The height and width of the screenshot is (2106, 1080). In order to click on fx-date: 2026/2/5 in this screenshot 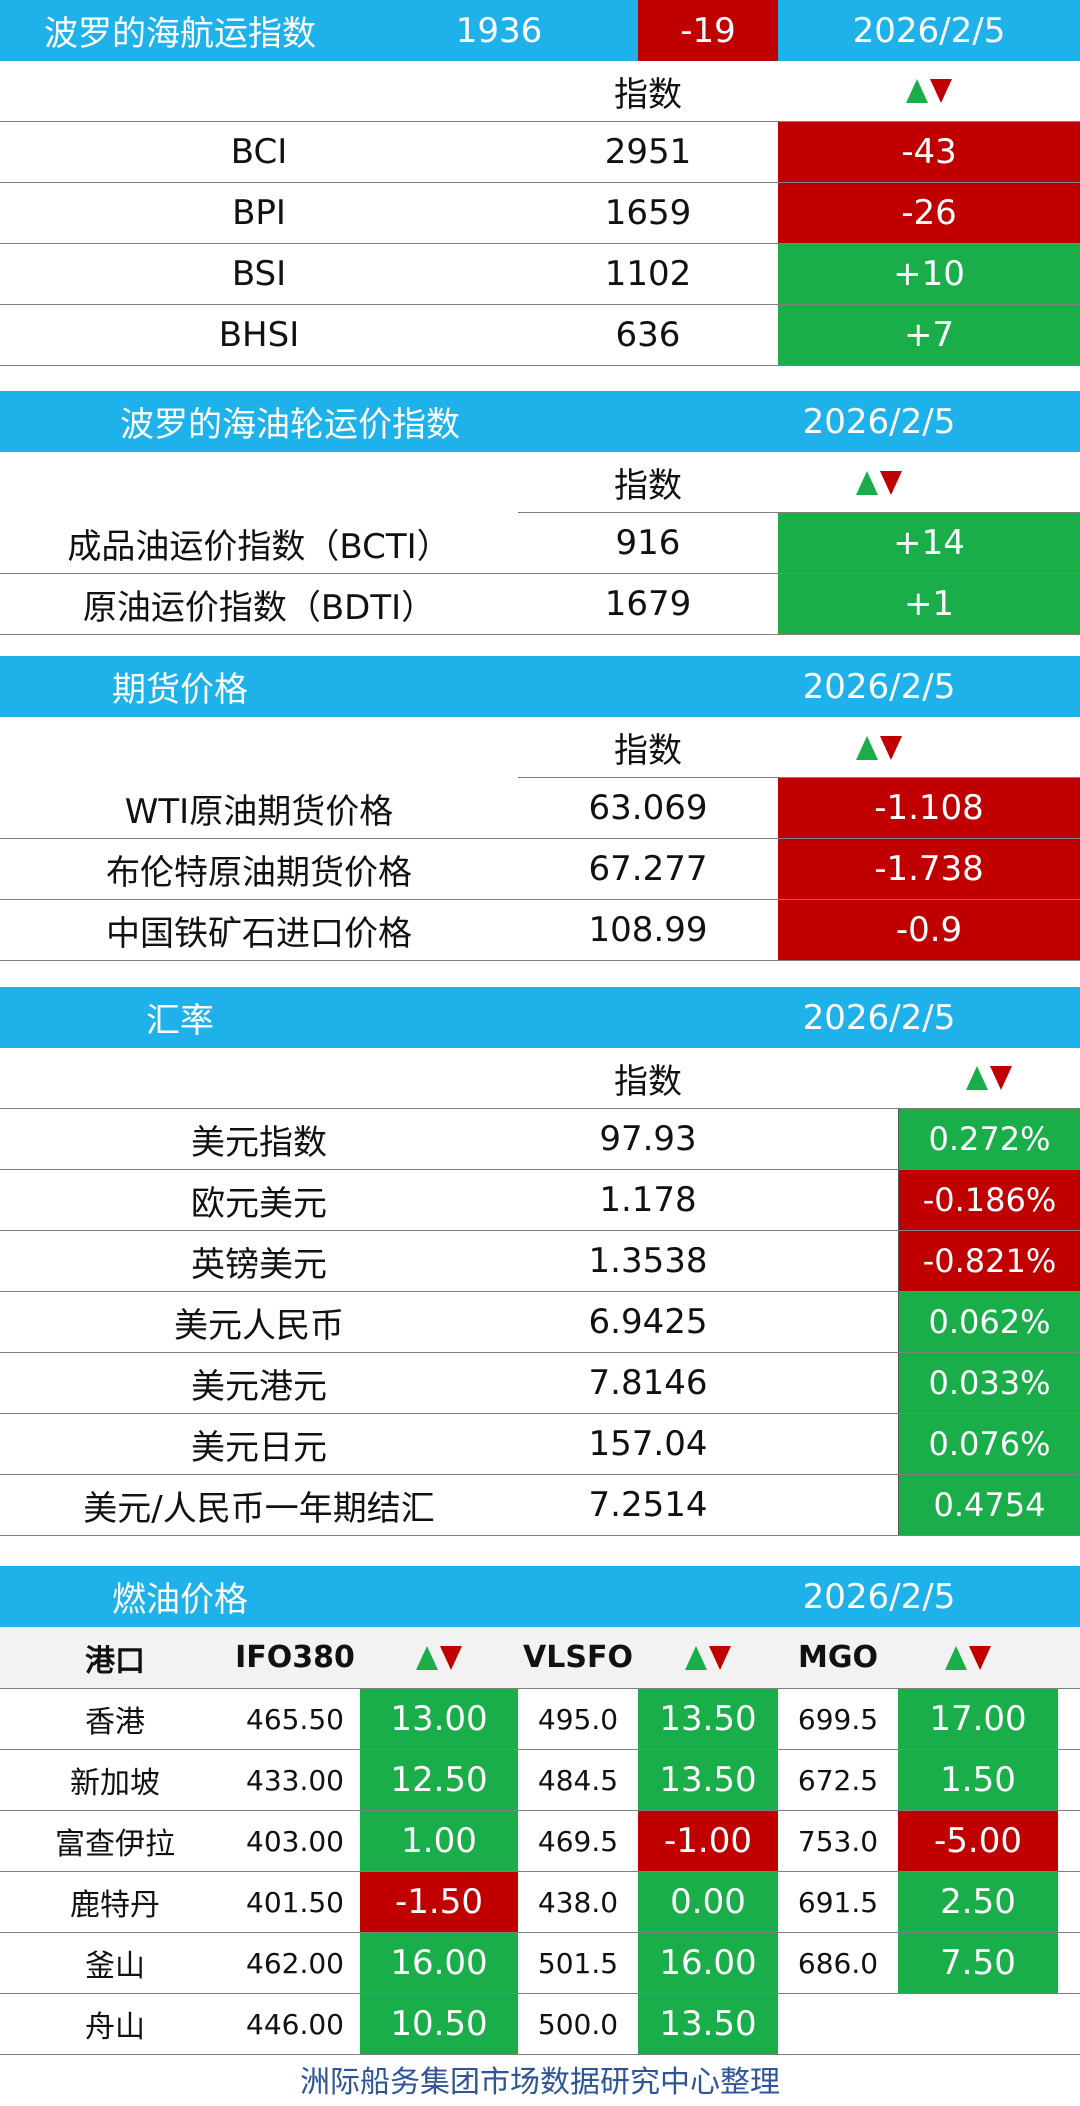, I will do `click(879, 1017)`.